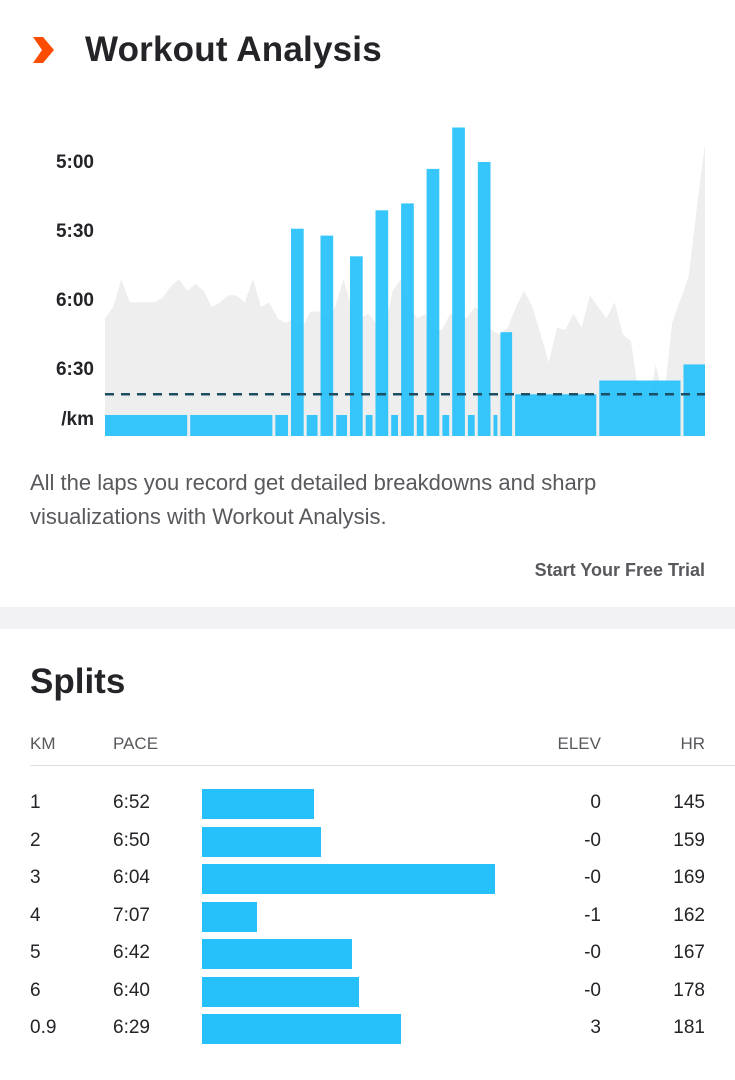 This screenshot has width=735, height=1080. Describe the element at coordinates (74, 162) in the screenshot. I see `y-tick-label: 5:00` at that location.